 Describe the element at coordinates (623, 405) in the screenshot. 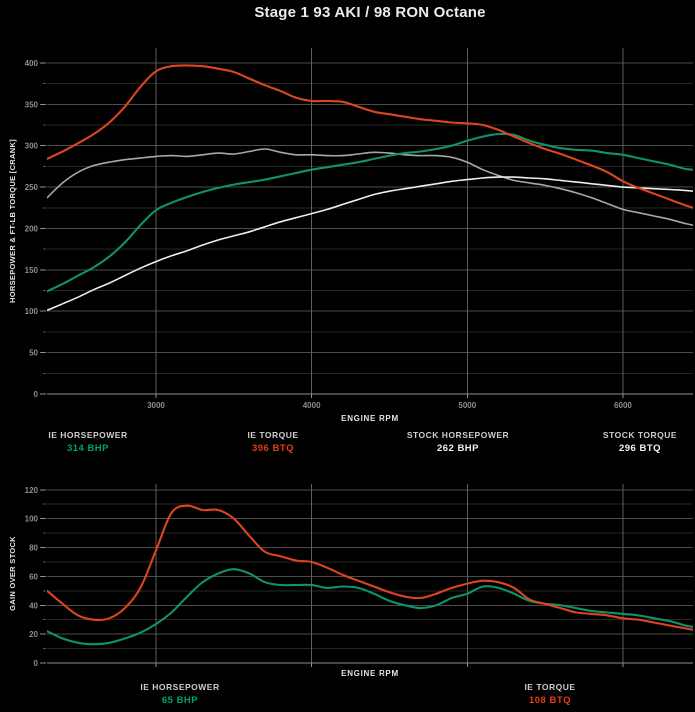

I see `svg-text: 6000` at that location.